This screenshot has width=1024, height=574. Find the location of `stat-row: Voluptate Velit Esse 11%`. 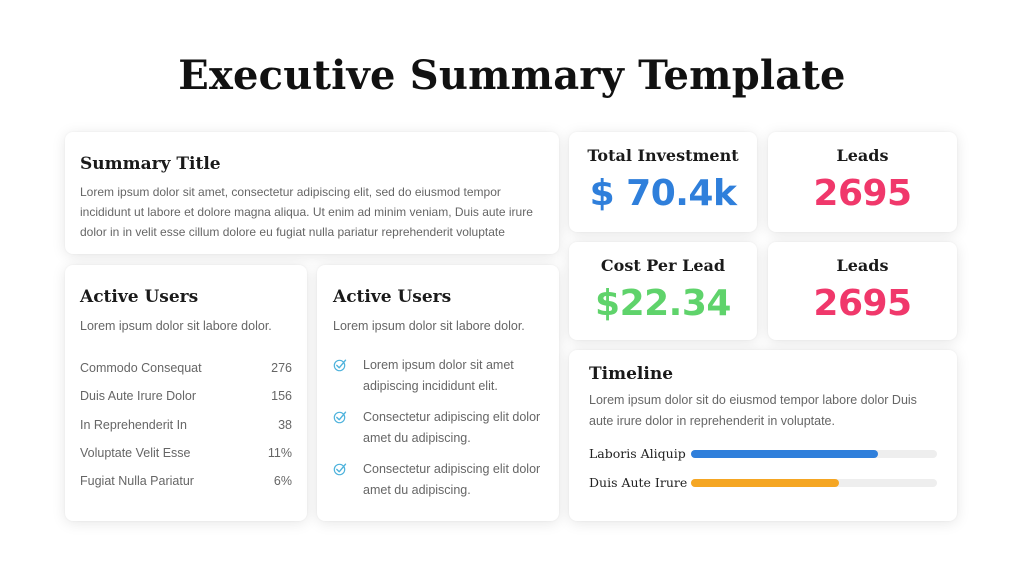

stat-row: Voluptate Velit Esse 11% is located at coordinates (186, 460).